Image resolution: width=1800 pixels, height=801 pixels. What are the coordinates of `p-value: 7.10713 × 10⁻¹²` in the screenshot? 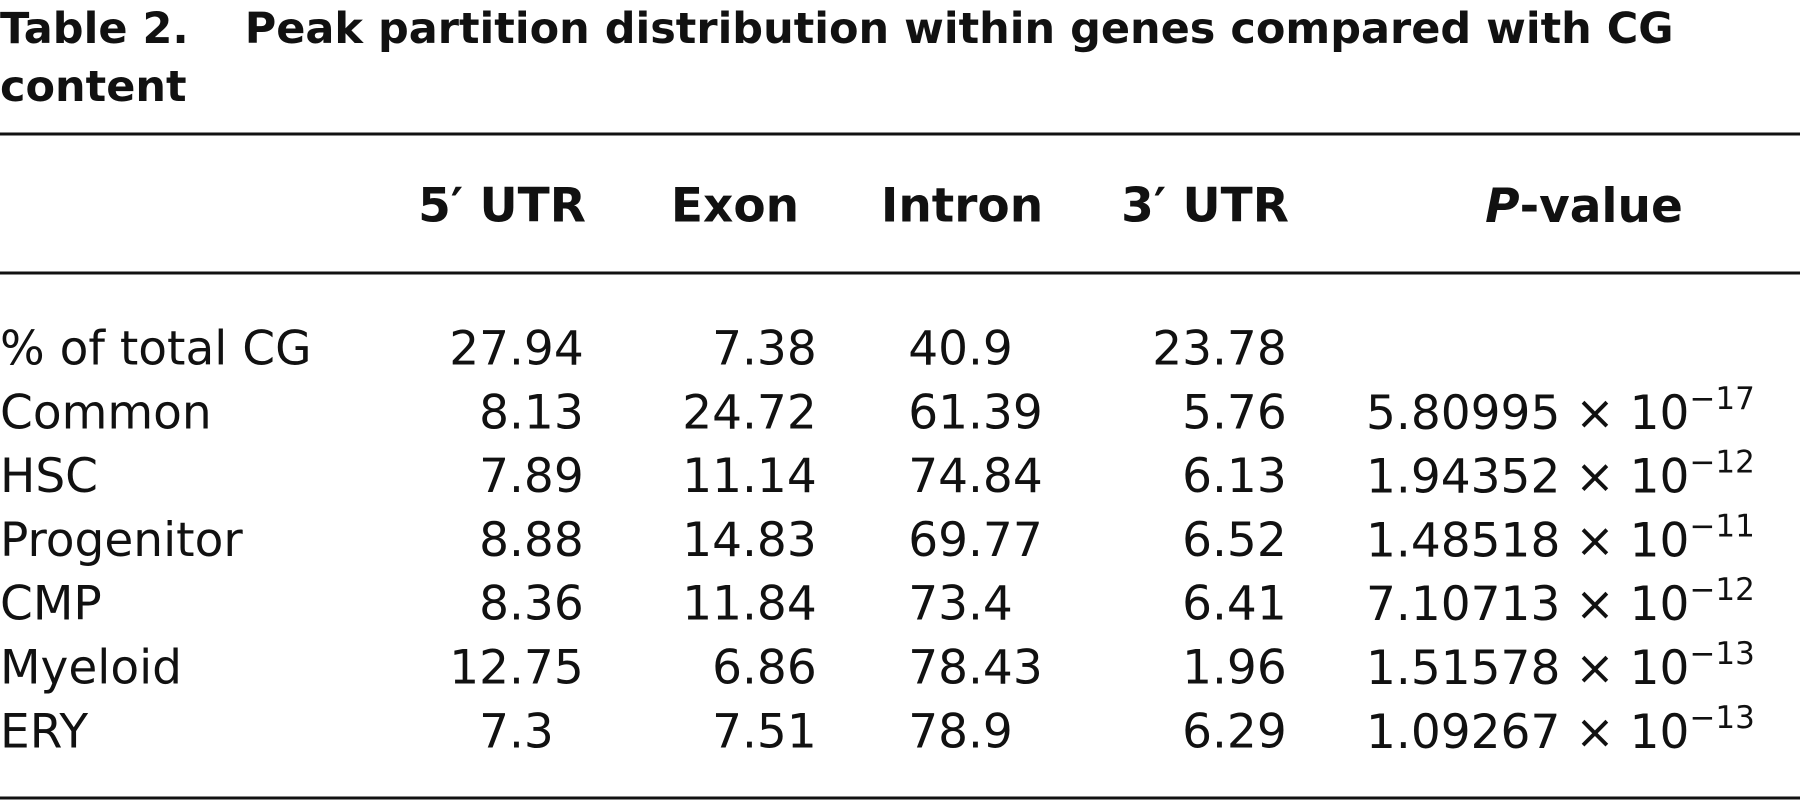 It's located at (1560, 602).